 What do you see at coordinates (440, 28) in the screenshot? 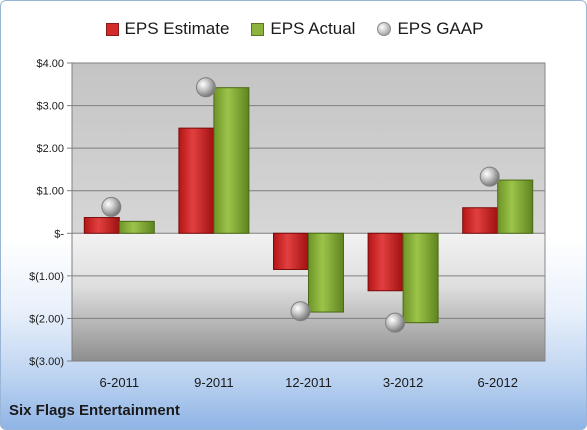
I see `legend-label-eps-gaap: EPS GAAP` at bounding box center [440, 28].